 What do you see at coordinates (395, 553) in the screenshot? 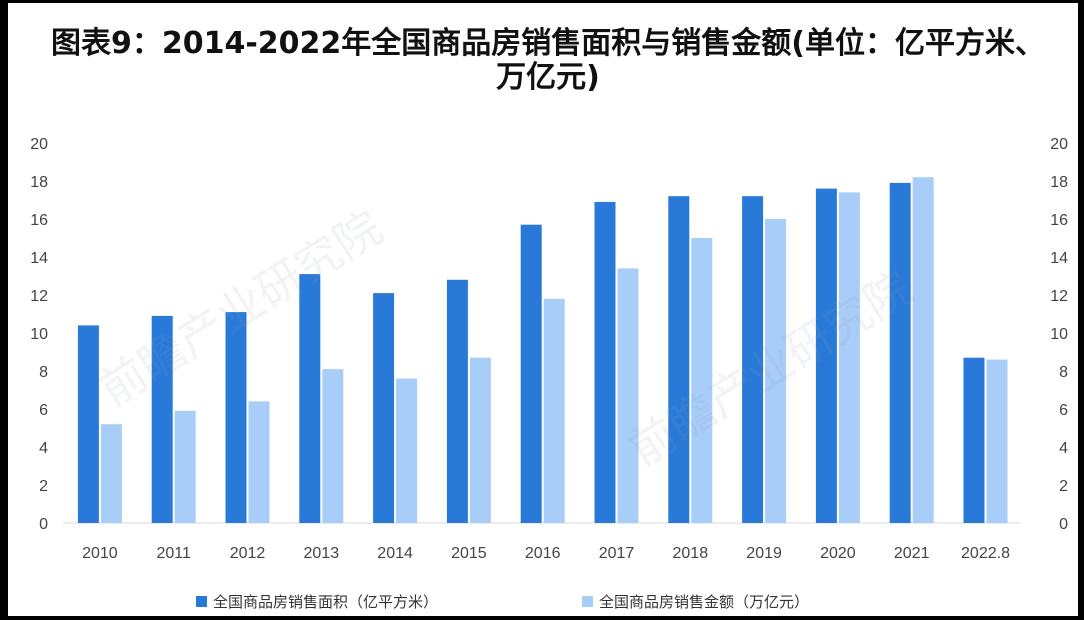
I see `x-tick-label: 2014` at bounding box center [395, 553].